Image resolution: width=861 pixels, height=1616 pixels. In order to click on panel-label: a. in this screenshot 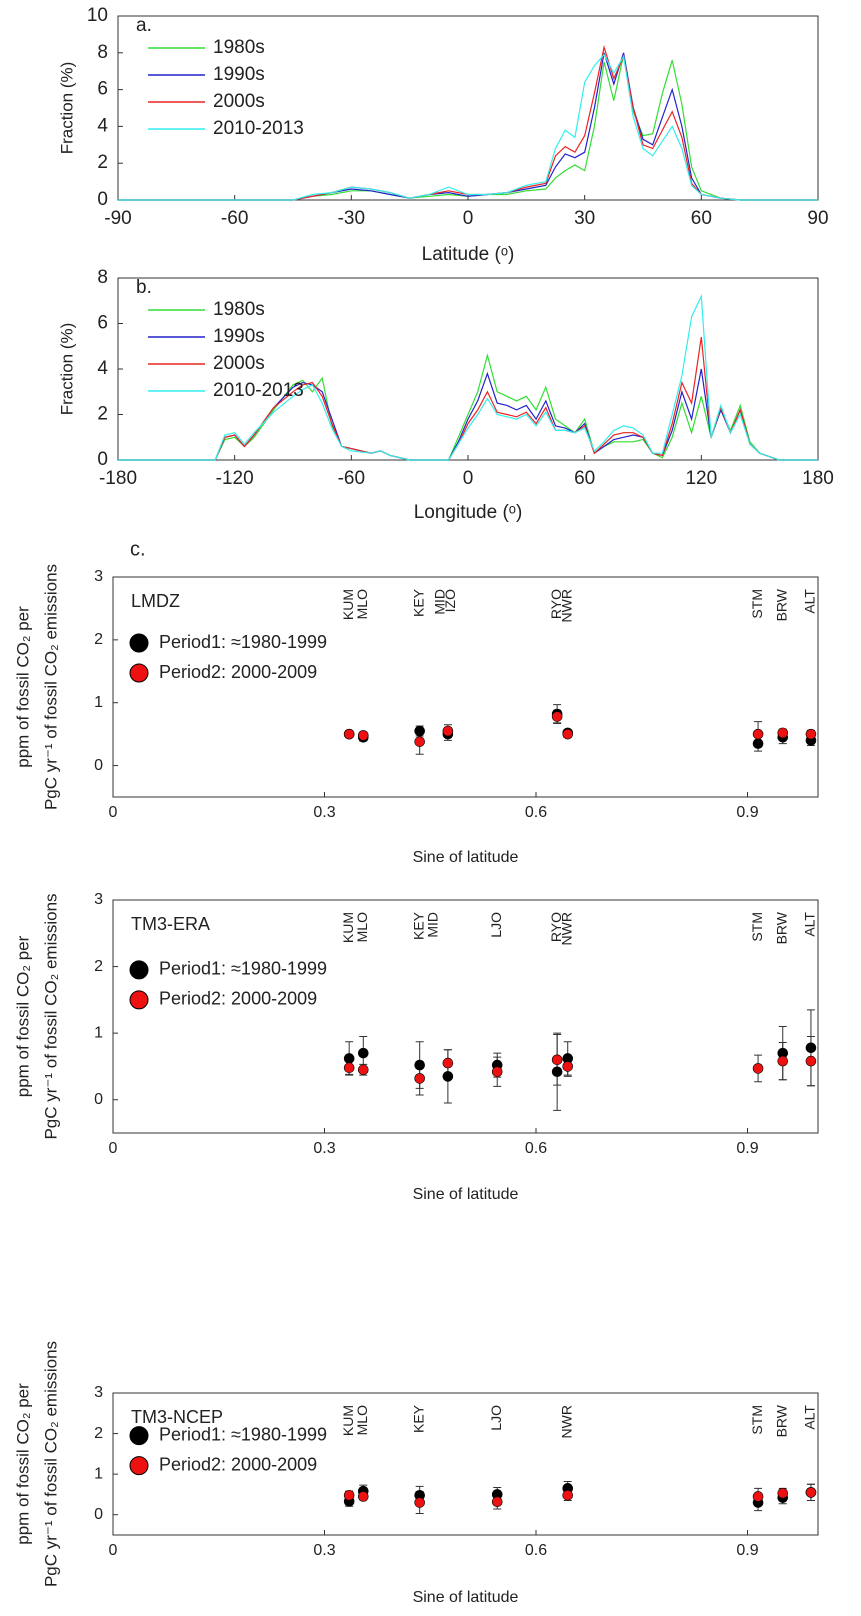, I will do `click(144, 25)`.